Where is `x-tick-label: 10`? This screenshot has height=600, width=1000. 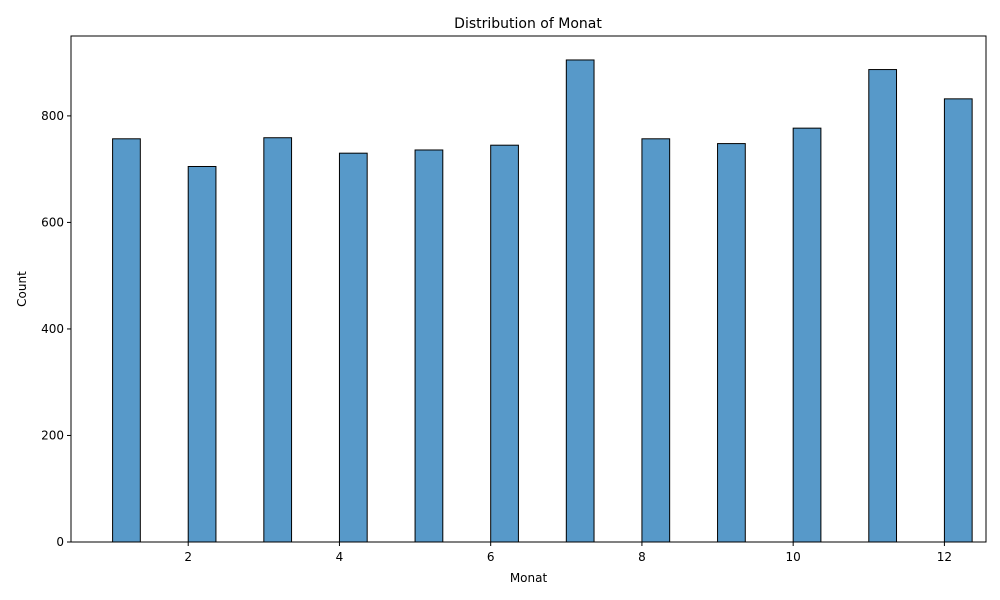
x-tick-label: 10 is located at coordinates (793, 557).